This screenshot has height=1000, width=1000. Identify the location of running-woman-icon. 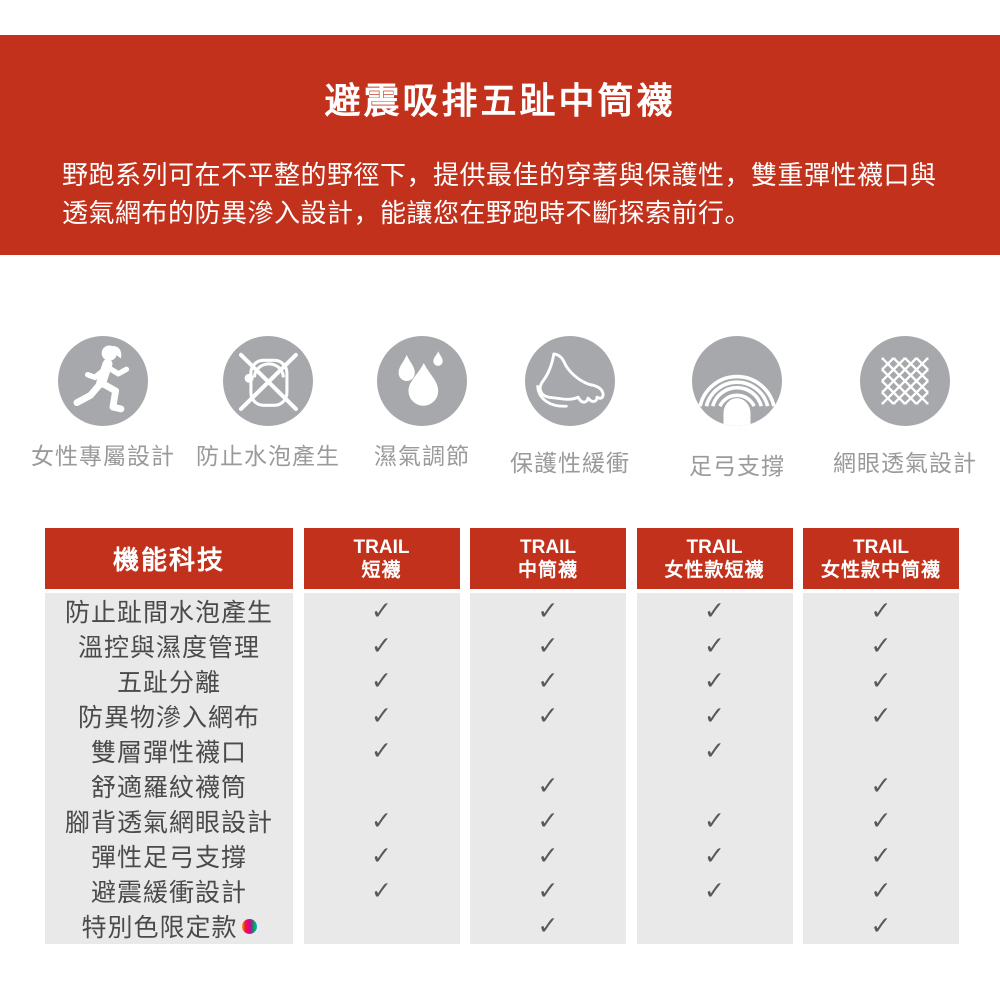
(103, 381).